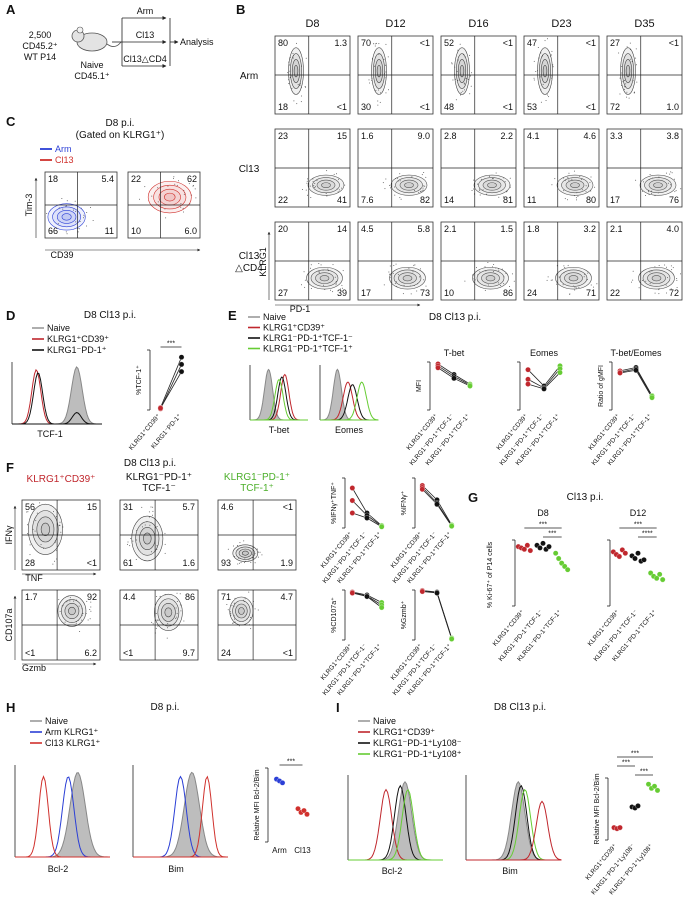 This screenshot has width=688, height=900. What do you see at coordinates (366, 293) in the screenshot?
I see `quadrant-value: 17` at bounding box center [366, 293].